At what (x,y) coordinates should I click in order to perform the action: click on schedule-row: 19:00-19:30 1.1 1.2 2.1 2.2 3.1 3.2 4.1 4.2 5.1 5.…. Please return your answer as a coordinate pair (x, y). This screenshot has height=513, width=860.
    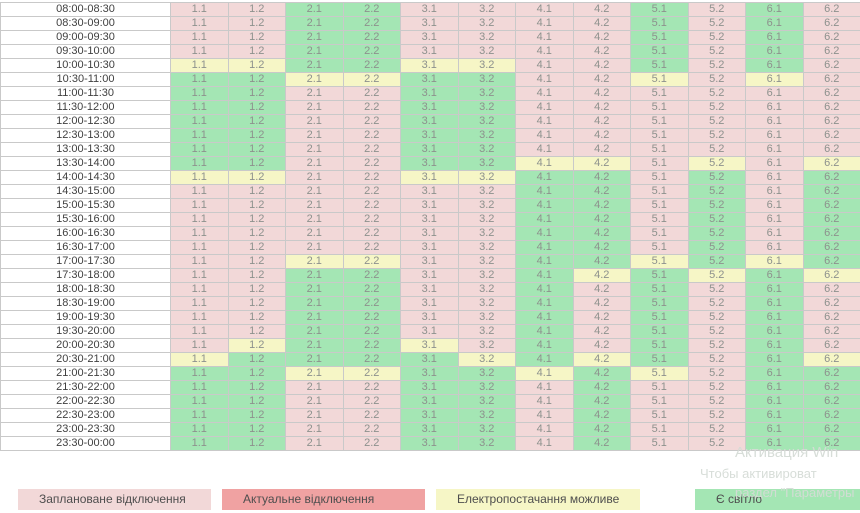
    Looking at the image, I should click on (430, 317).